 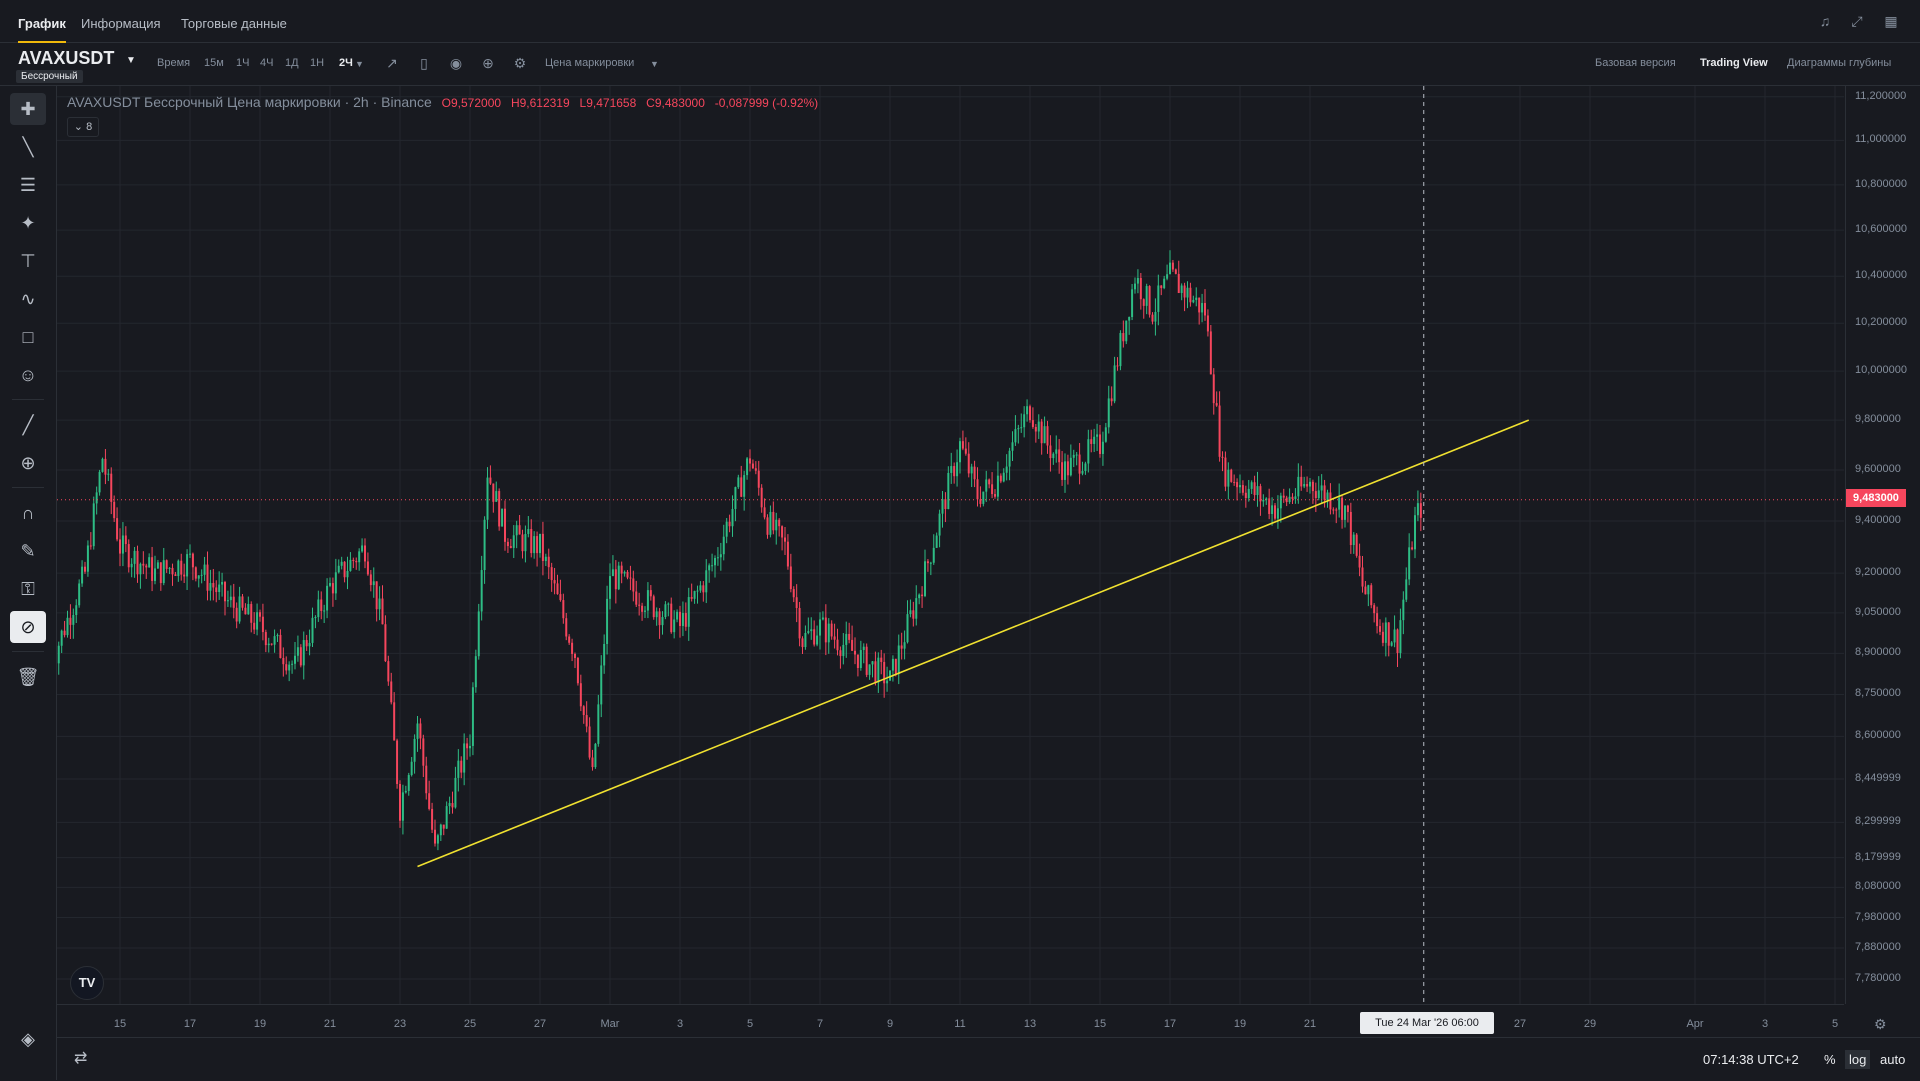 What do you see at coordinates (608, 103) in the screenshot?
I see `legend-low: L9,471658` at bounding box center [608, 103].